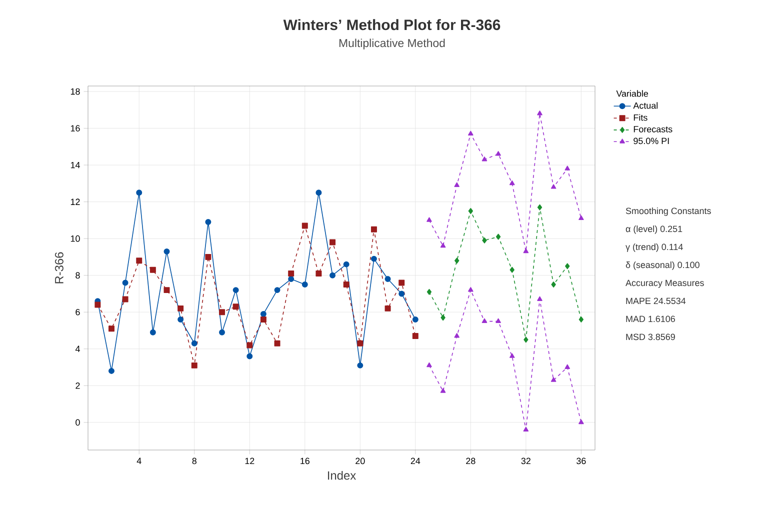  Describe the element at coordinates (305, 461) in the screenshot. I see `x-tick-label: 16` at that location.